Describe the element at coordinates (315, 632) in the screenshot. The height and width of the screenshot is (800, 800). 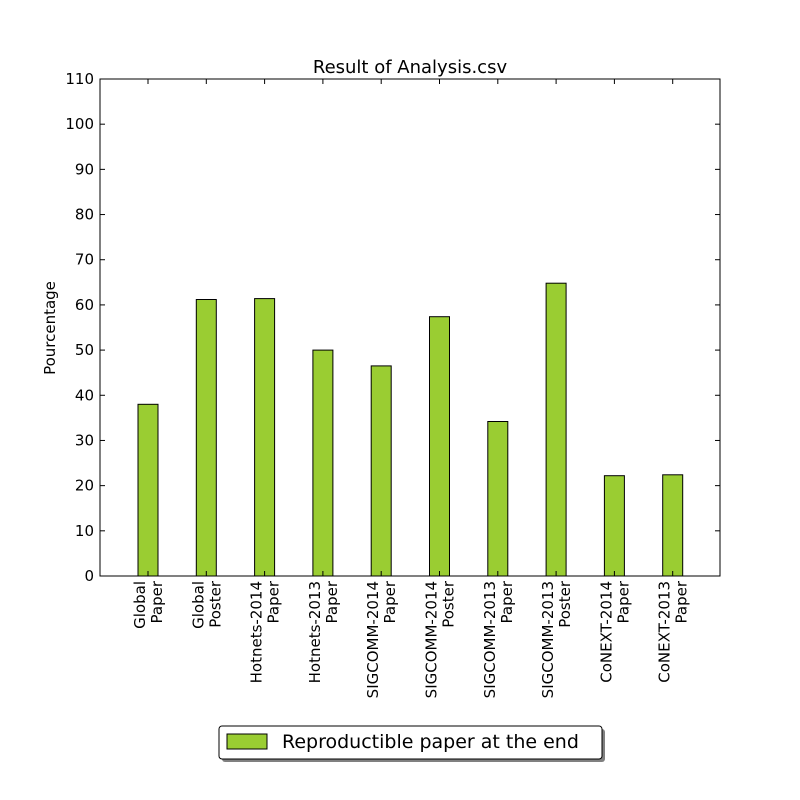
I see `x-tick-label-line: Hotnets-2013` at that location.